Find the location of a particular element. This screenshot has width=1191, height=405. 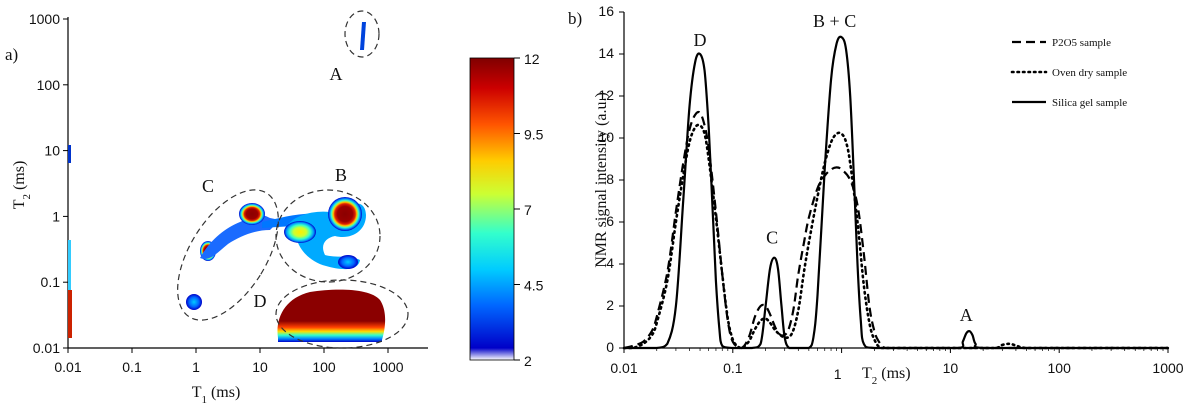

map-peak-d is located at coordinates (331, 315).